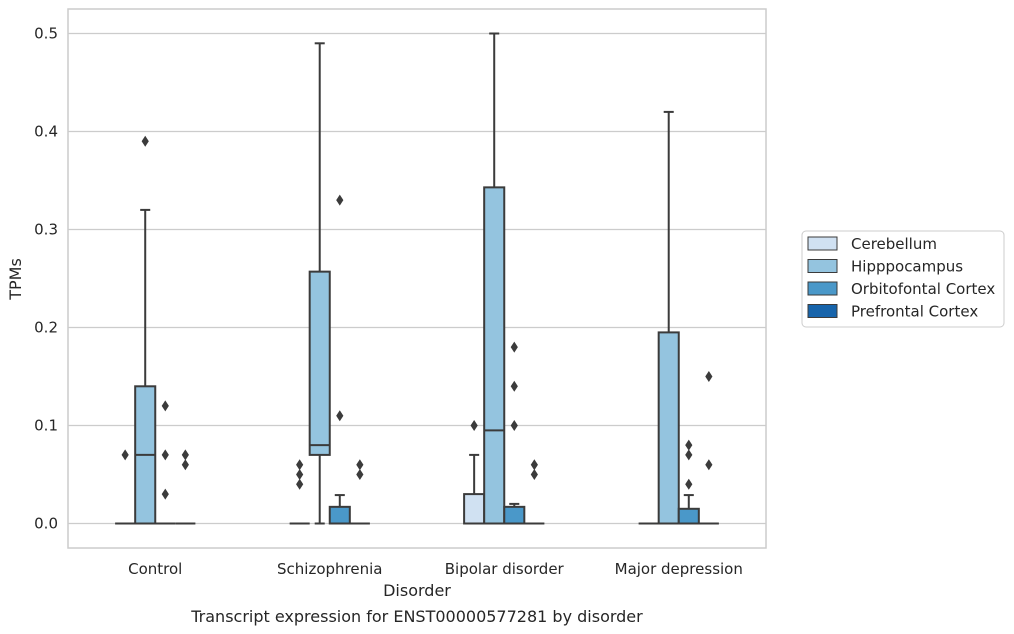 This screenshot has width=1014, height=634. What do you see at coordinates (329, 569) in the screenshot?
I see `x-tick-label: Schizophrenia` at bounding box center [329, 569].